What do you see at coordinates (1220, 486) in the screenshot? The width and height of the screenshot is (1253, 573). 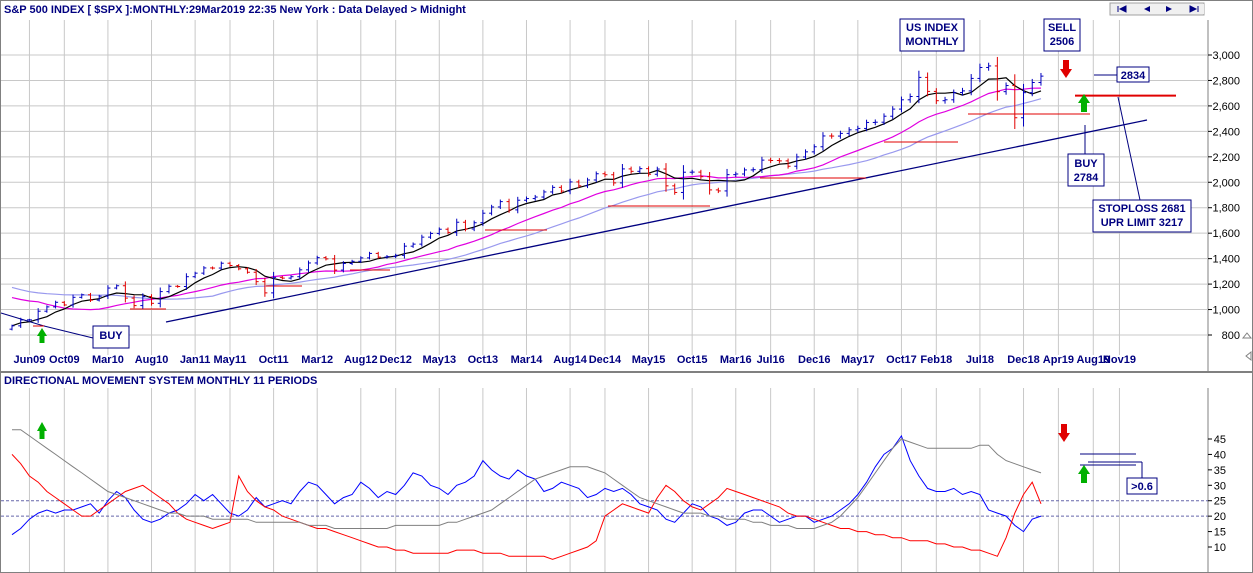 I see `y-tick-label: 30` at bounding box center [1220, 486].